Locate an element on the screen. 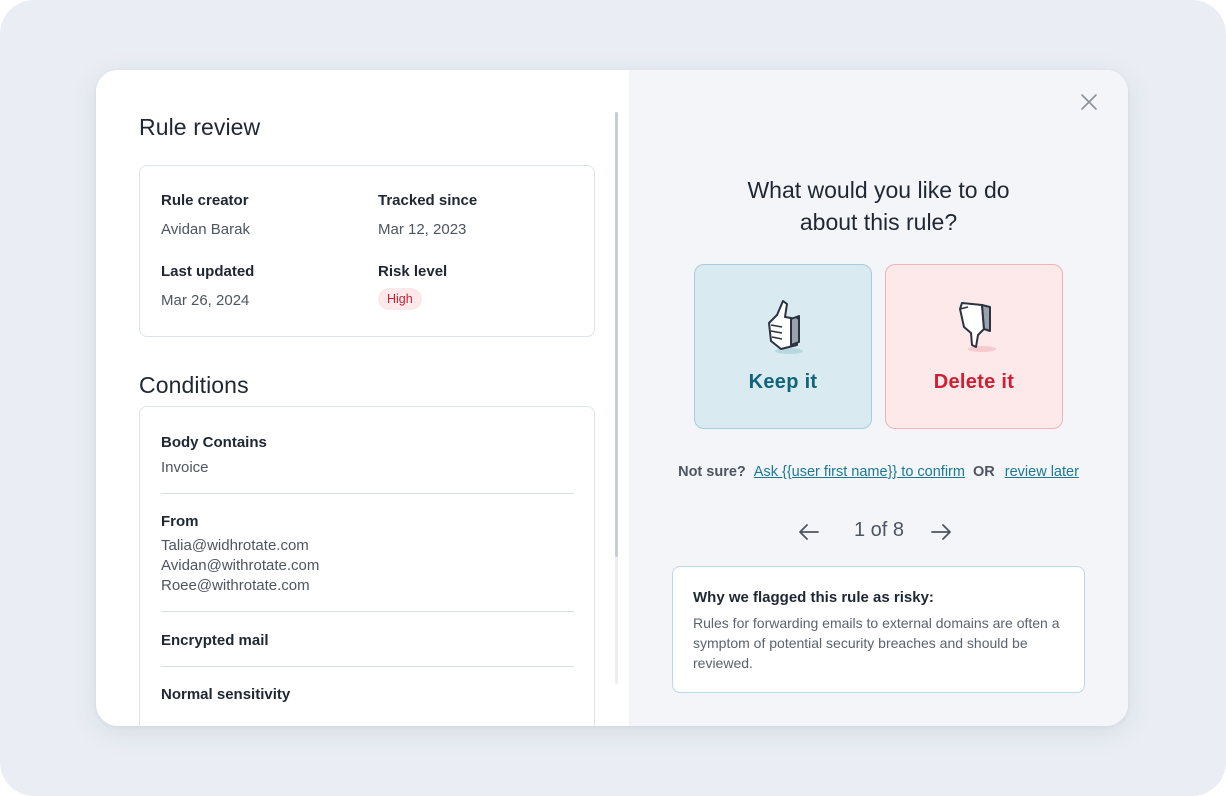 This screenshot has height=796, width=1226. question-line: about this rule? is located at coordinates (878, 222).